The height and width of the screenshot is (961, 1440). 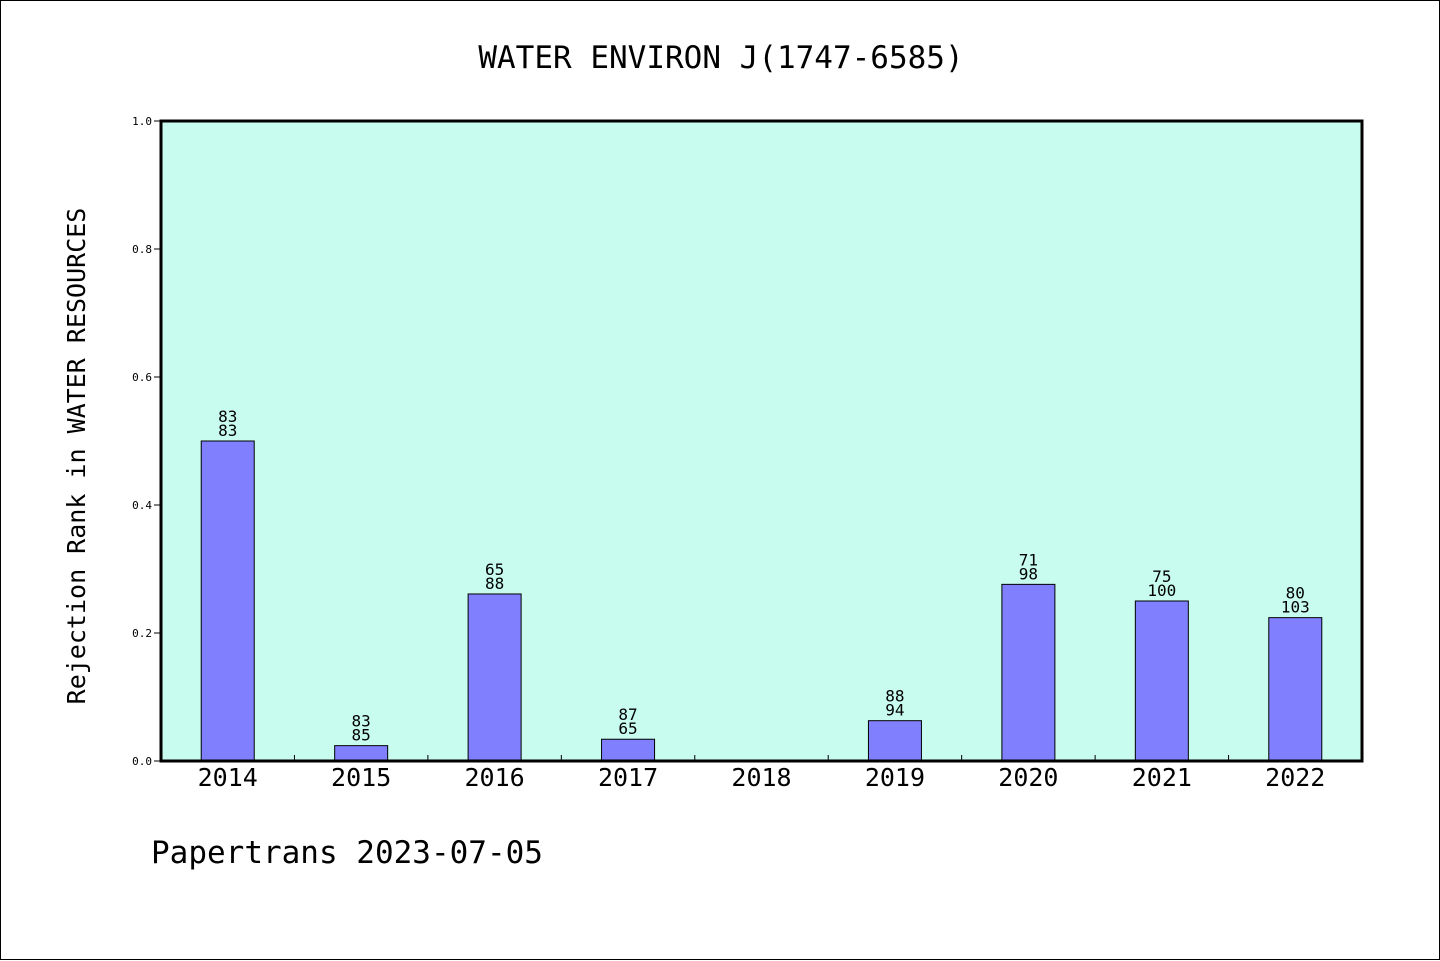 I want to click on x-tick-label: 2022, so click(x=1295, y=777).